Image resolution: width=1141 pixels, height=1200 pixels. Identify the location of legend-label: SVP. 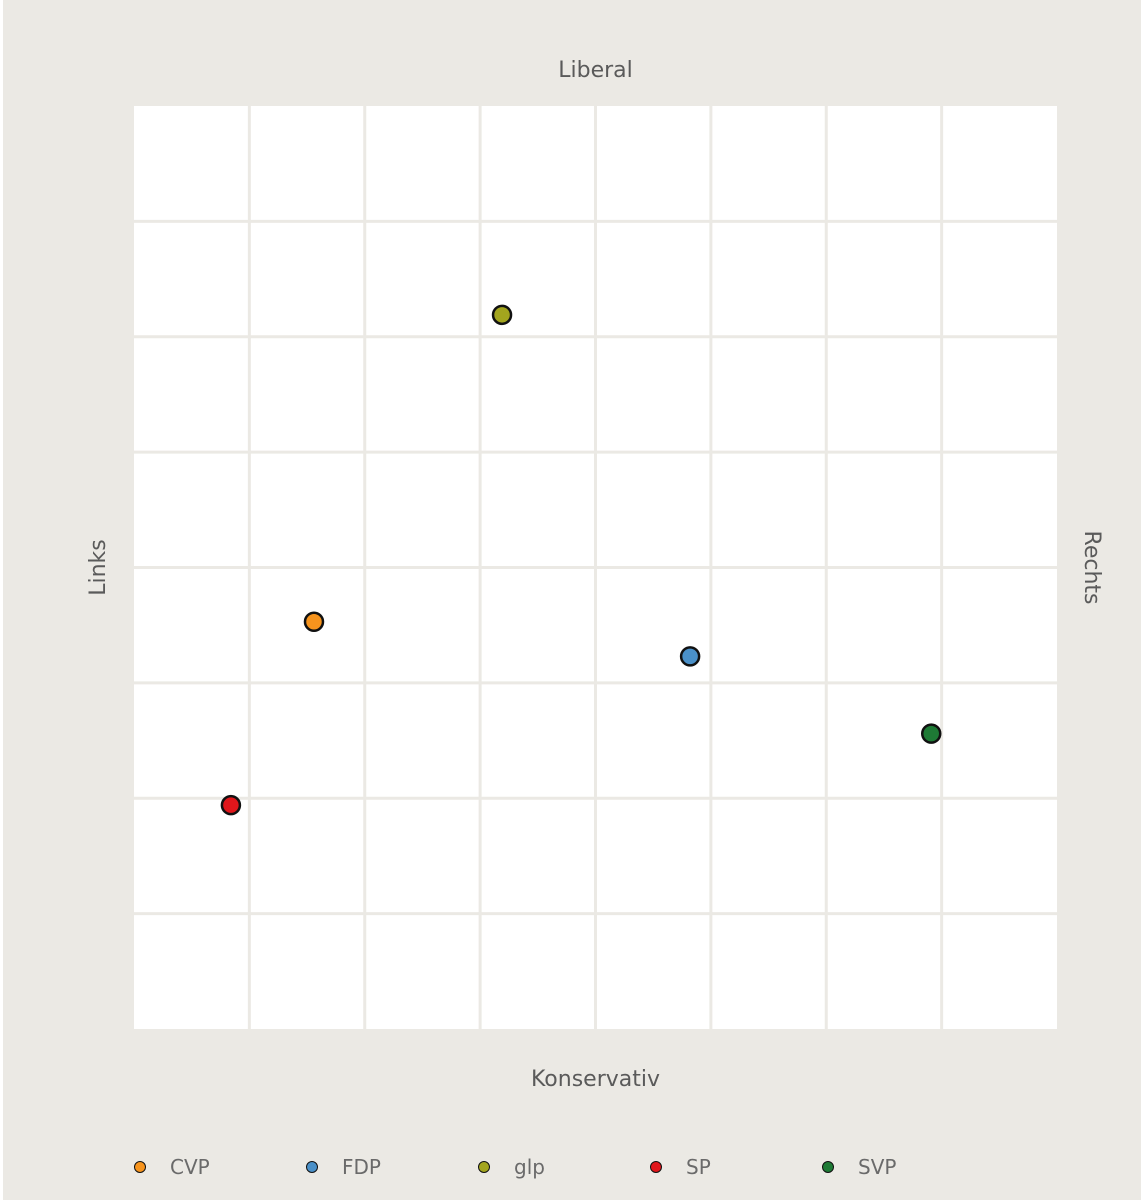
(877, 1167).